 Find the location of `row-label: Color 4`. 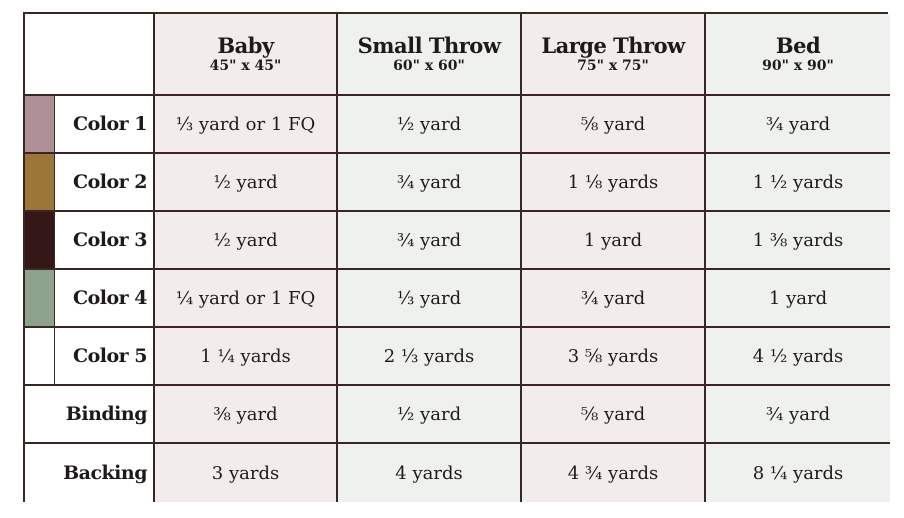

row-label: Color 4 is located at coordinates (105, 299).